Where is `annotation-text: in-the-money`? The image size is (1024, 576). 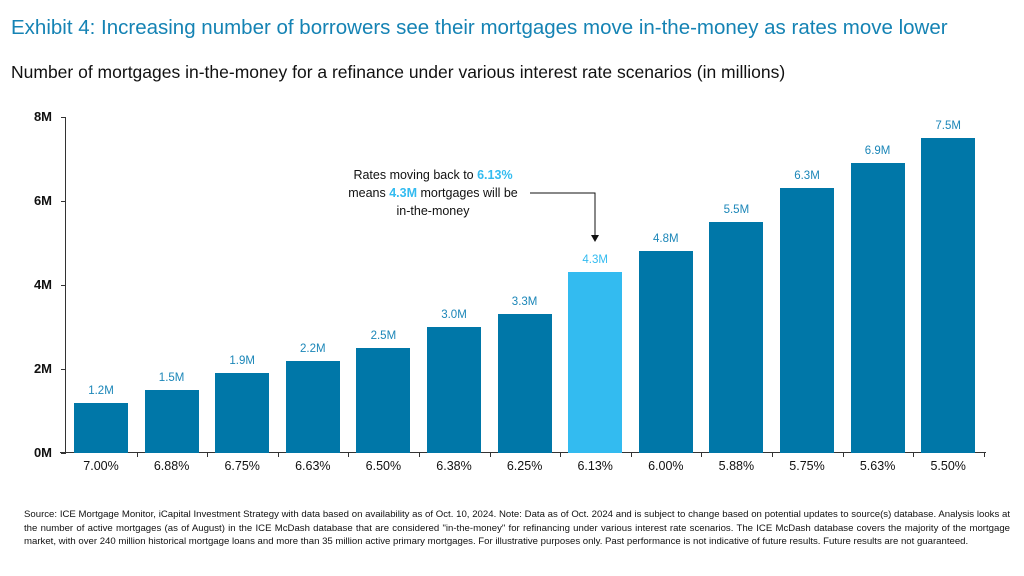 annotation-text: in-the-money is located at coordinates (433, 211).